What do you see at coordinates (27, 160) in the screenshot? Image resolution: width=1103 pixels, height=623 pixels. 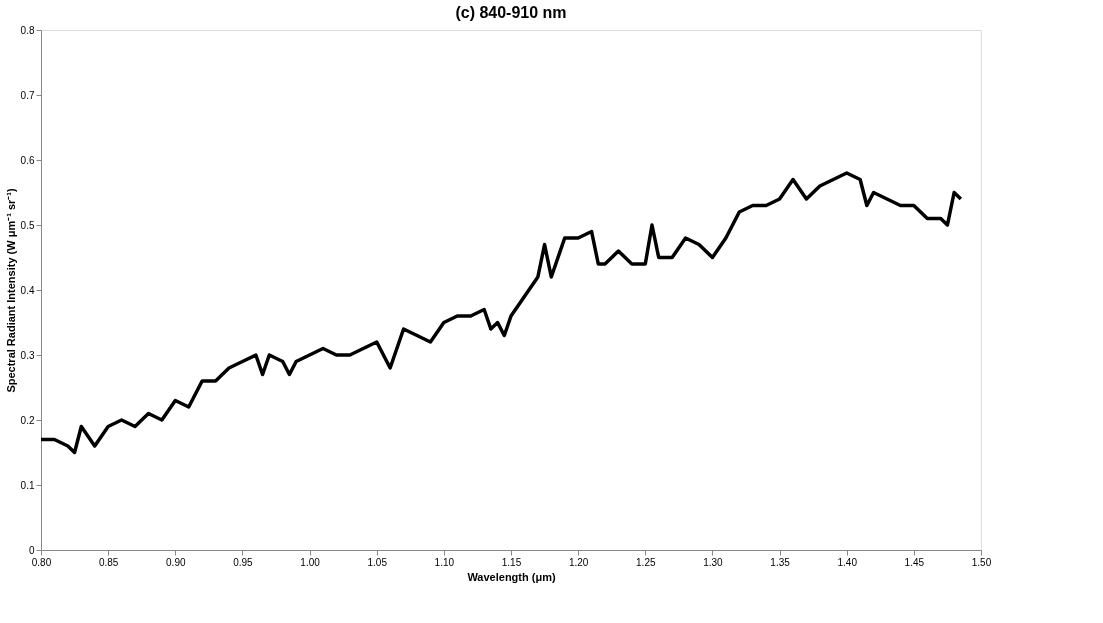 I see `y-tick-label: 0.6` at bounding box center [27, 160].